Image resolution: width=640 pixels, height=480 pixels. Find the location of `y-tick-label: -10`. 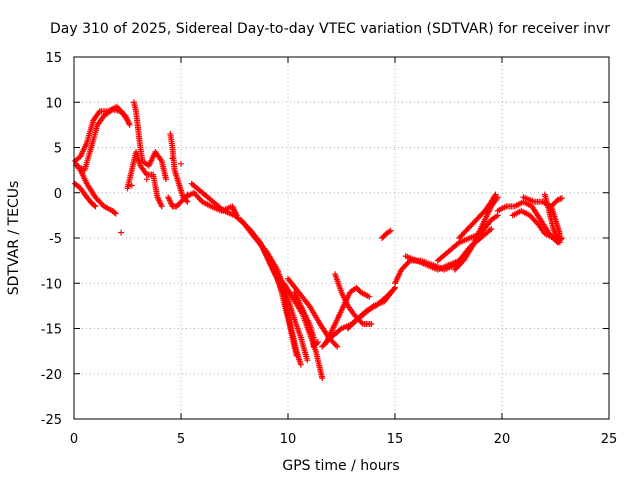

y-tick-label: -10 is located at coordinates (51, 284).